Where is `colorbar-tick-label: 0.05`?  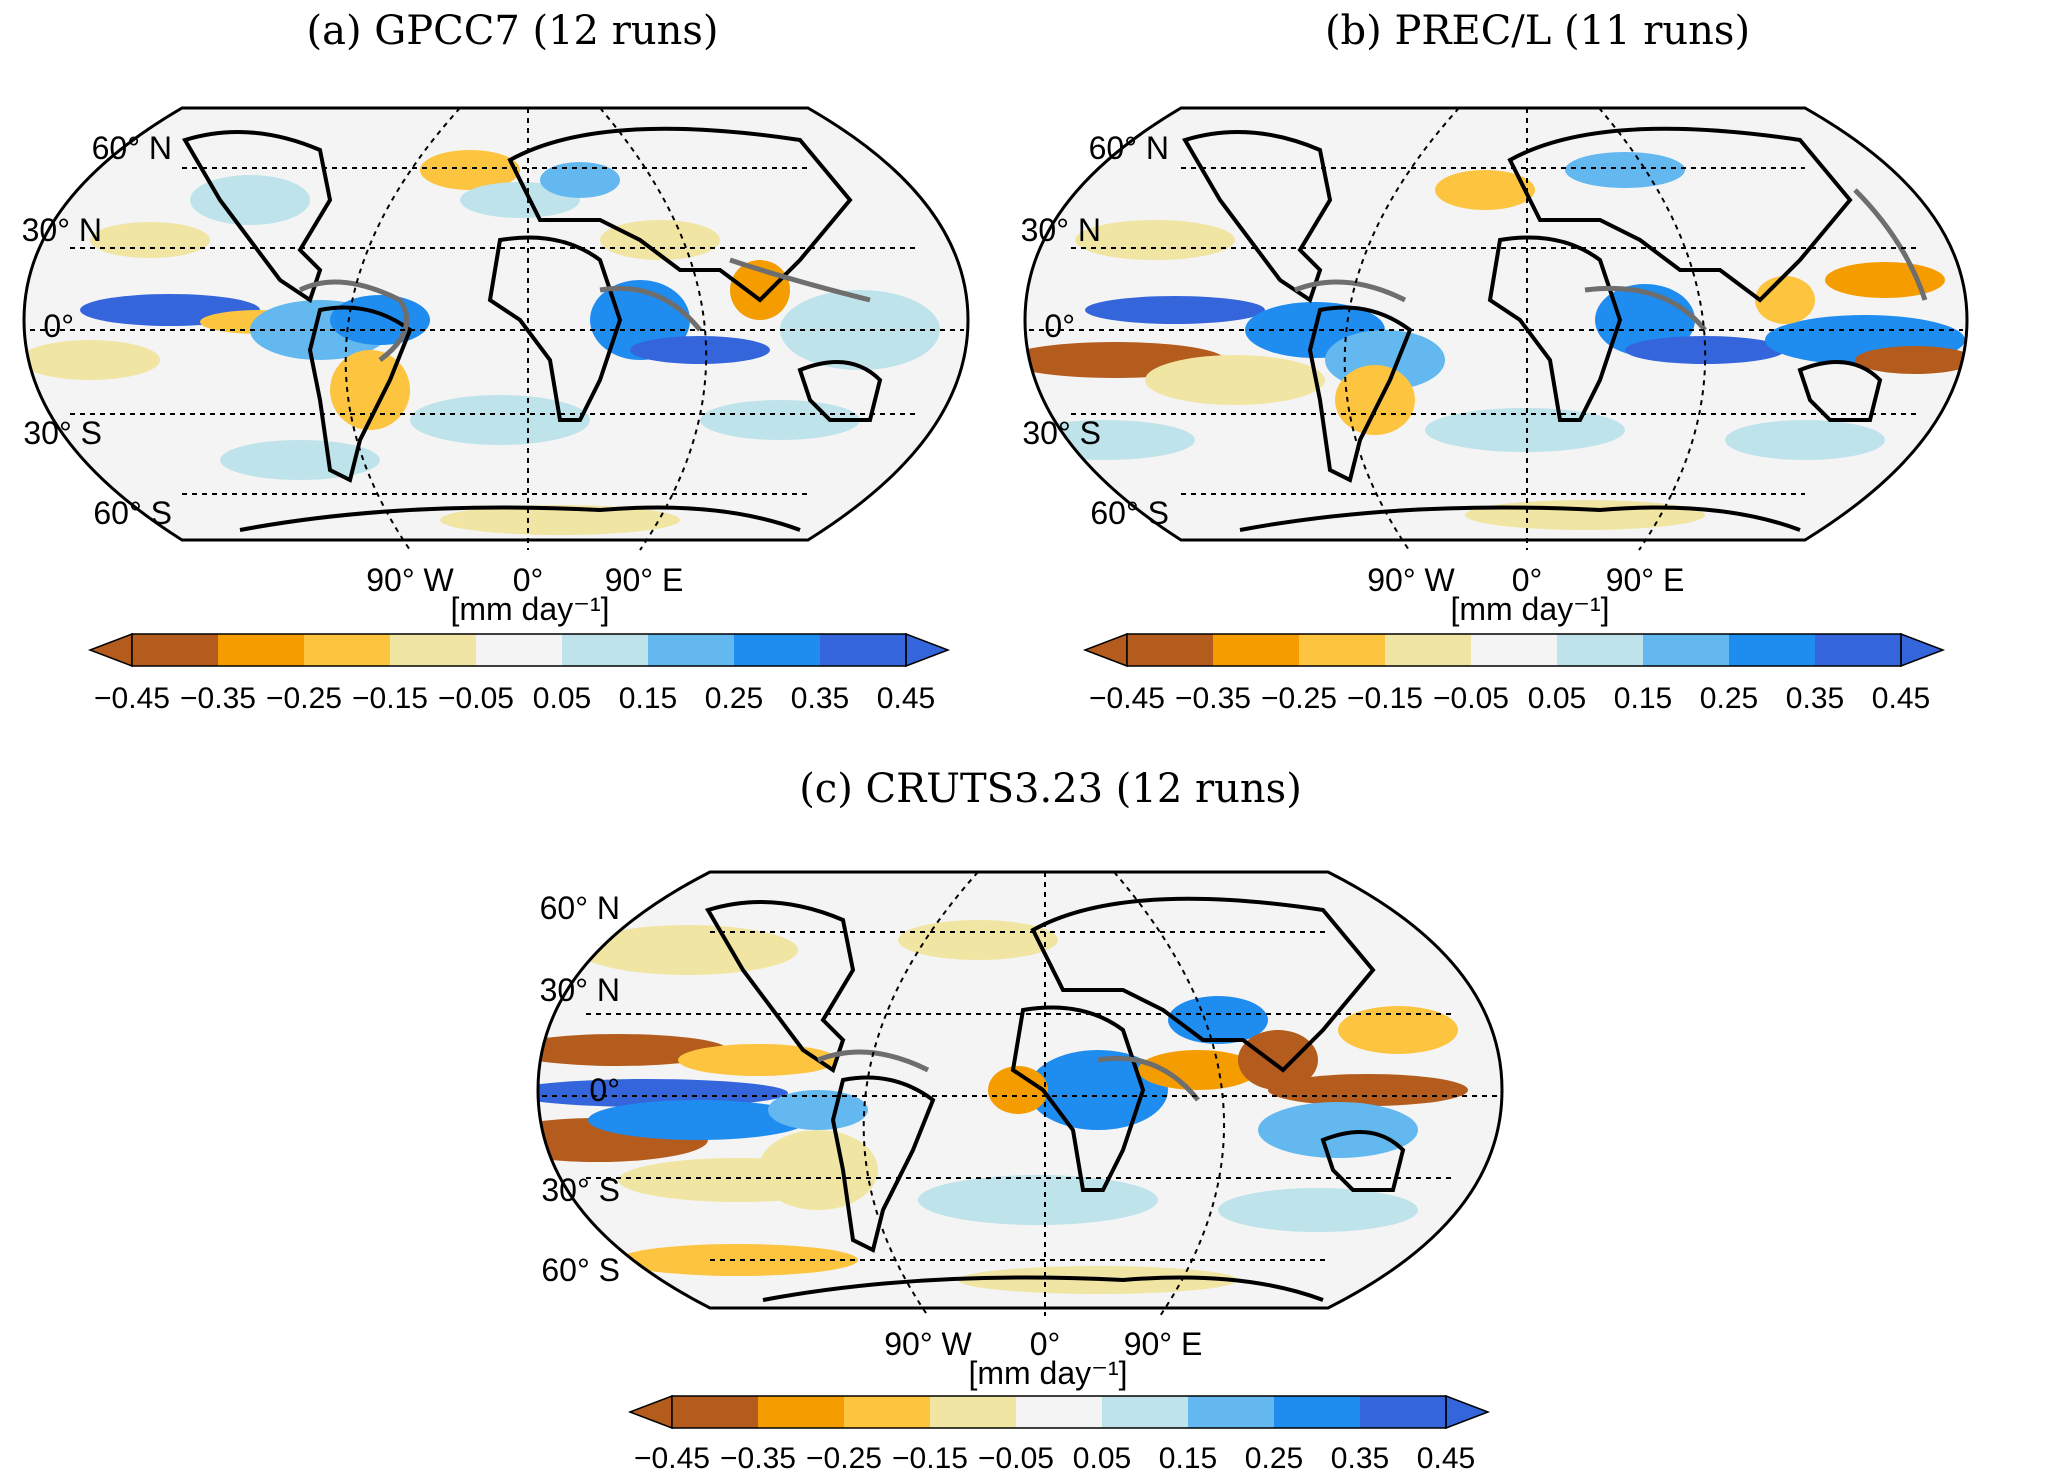
colorbar-tick-label: 0.05 is located at coordinates (1102, 1458).